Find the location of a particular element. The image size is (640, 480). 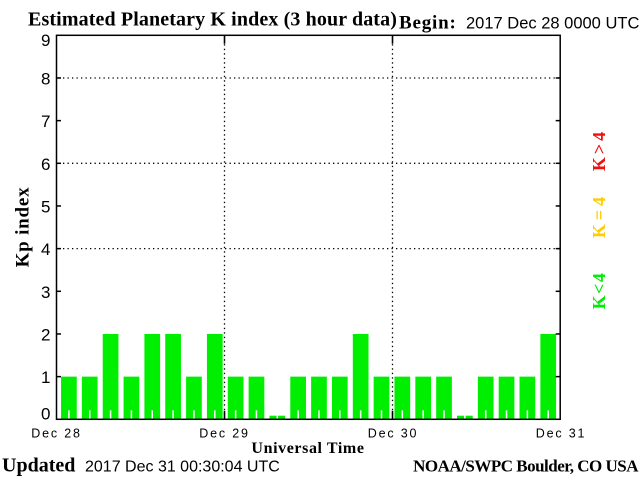

svg-text: 3 is located at coordinates (45, 292).